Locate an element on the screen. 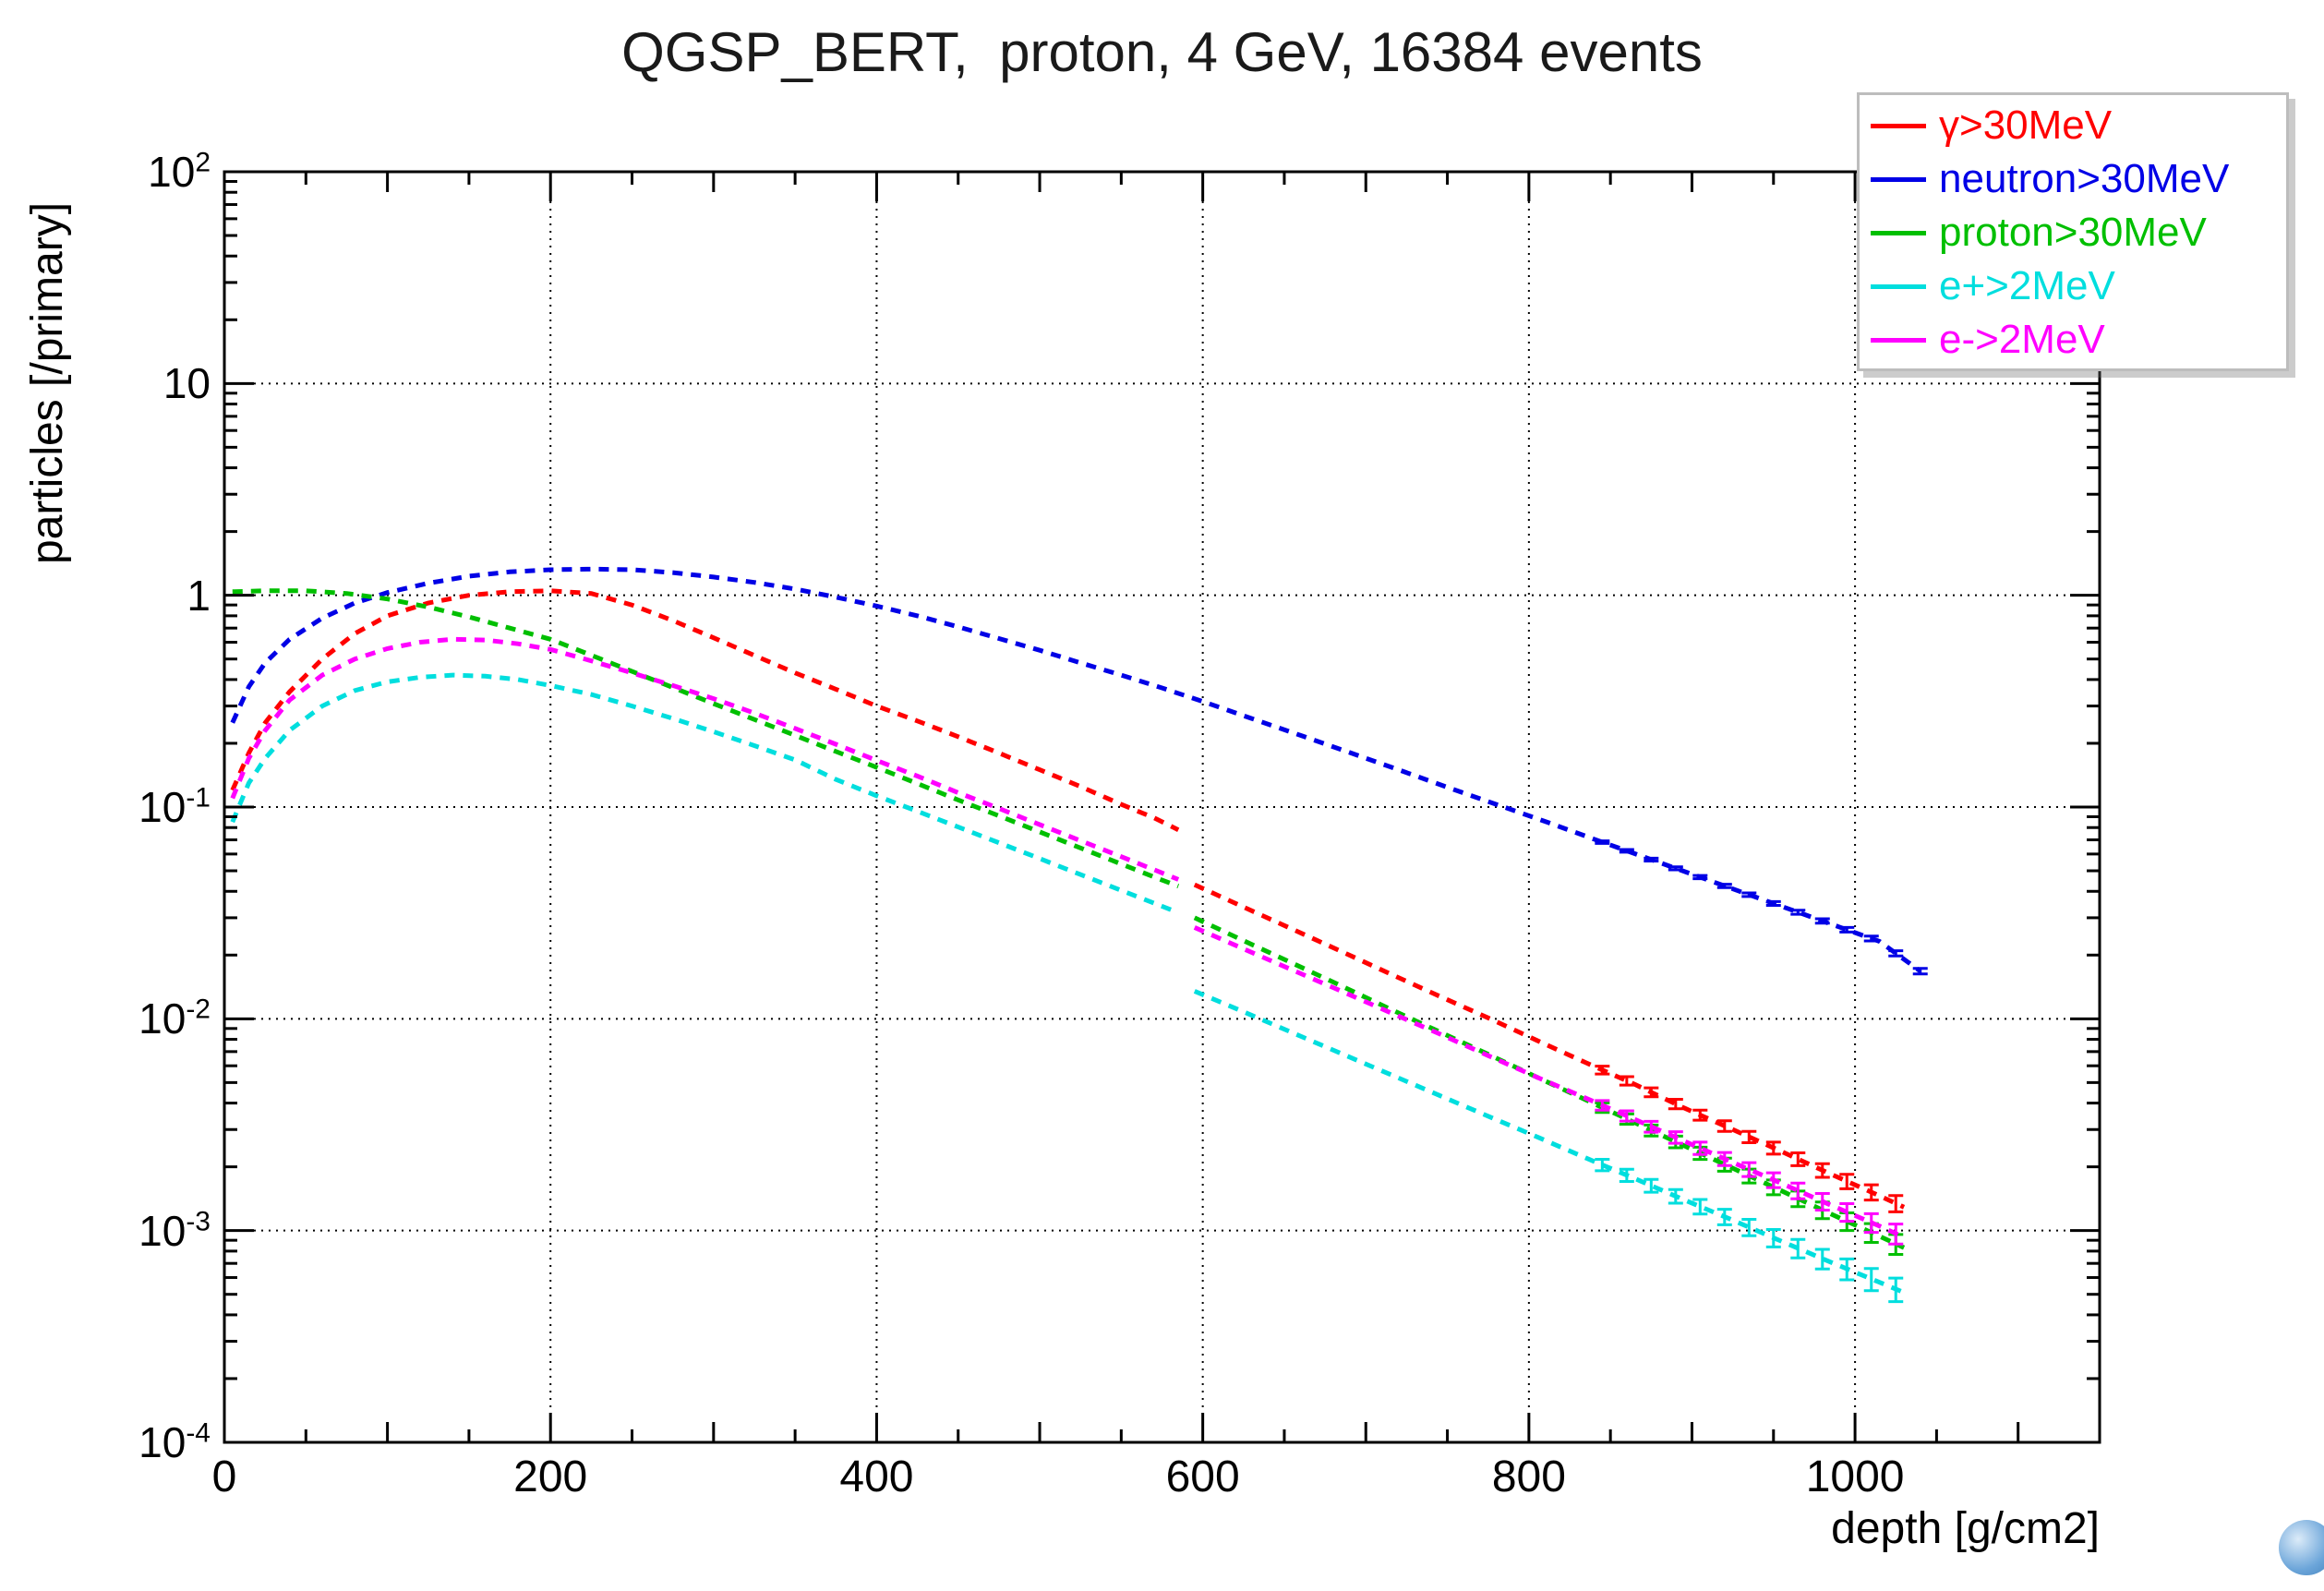 This screenshot has width=2324, height=1591. legend-line-sample-gamma is located at coordinates (1898, 125).